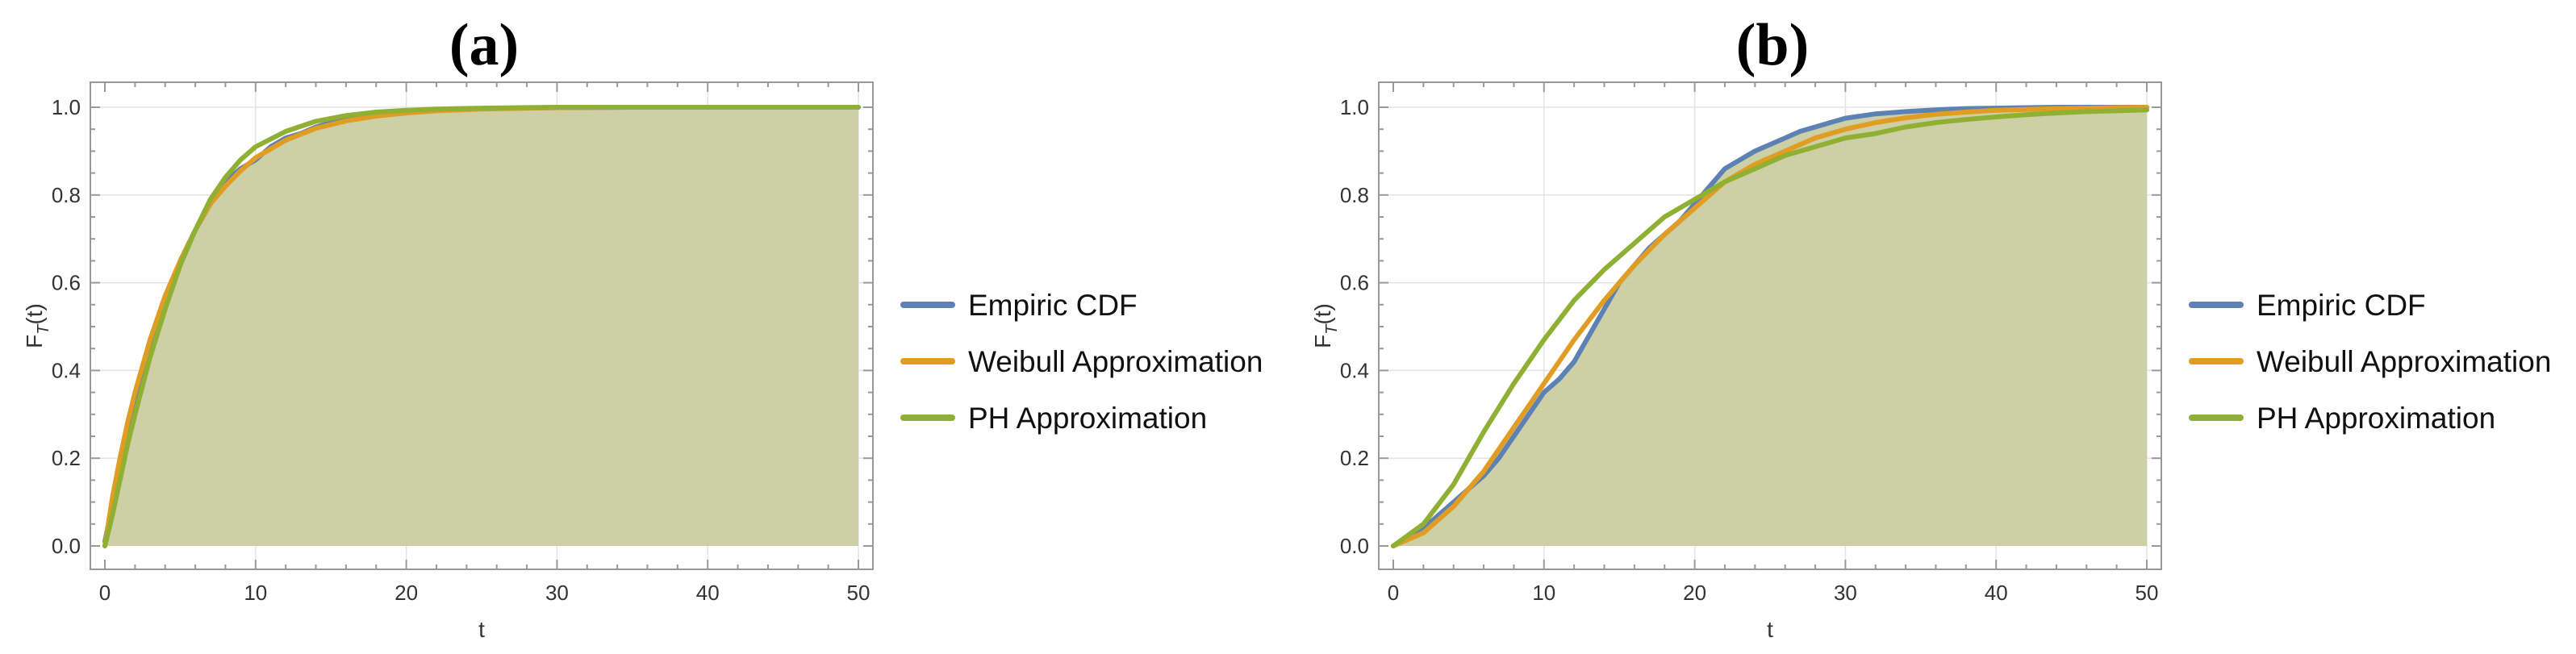 The image size is (2576, 654). What do you see at coordinates (407, 593) in the screenshot?
I see `chart-a-xtick-label: 20` at bounding box center [407, 593].